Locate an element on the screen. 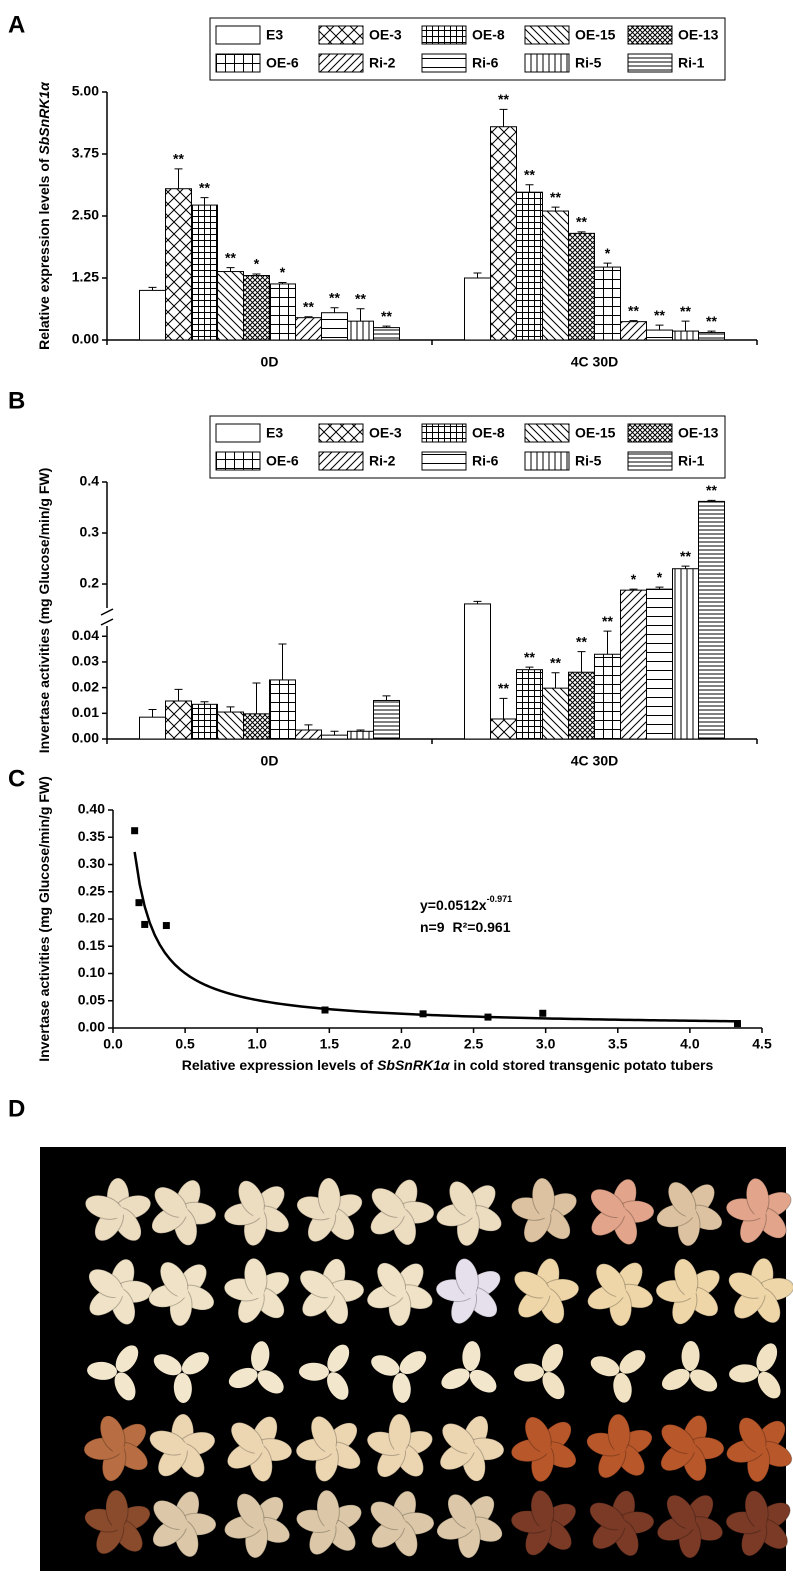 The height and width of the screenshot is (1577, 793). x-axis-title-part: Relative expression levels of is located at coordinates (279, 1065).